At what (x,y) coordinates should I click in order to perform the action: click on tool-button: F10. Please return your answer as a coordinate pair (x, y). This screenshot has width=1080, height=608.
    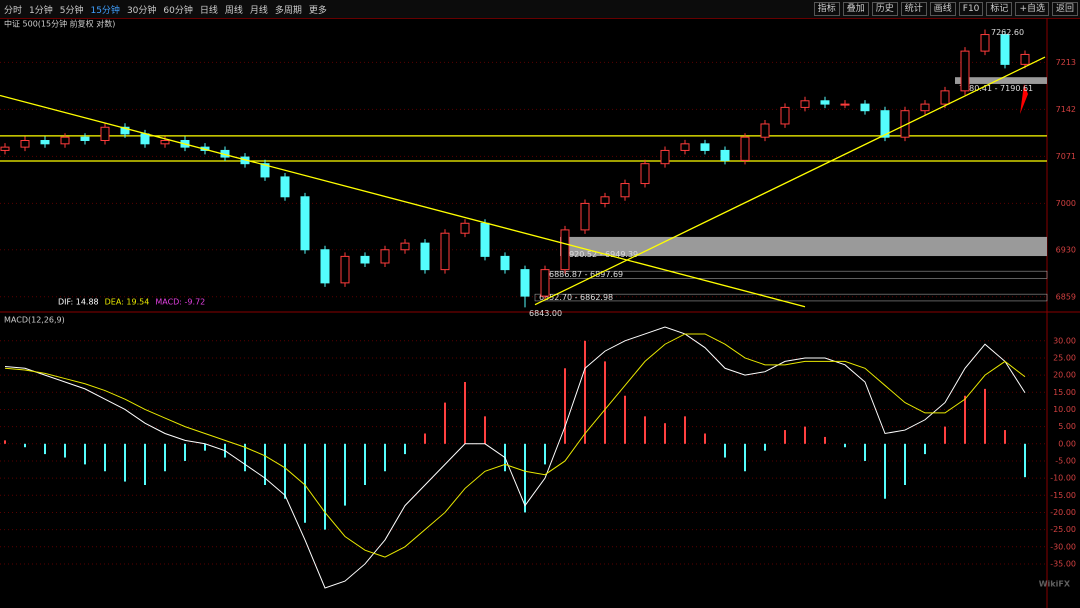
    Looking at the image, I should click on (971, 9).